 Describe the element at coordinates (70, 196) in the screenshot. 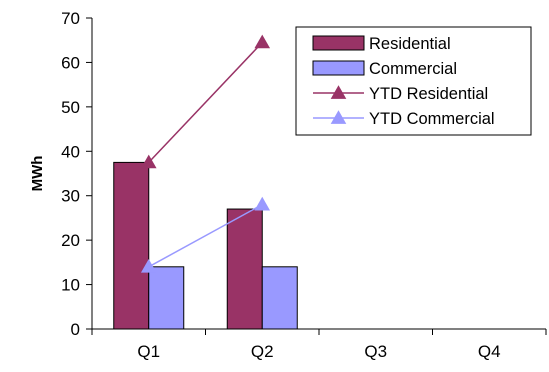

I see `y-tick-label: 30` at that location.